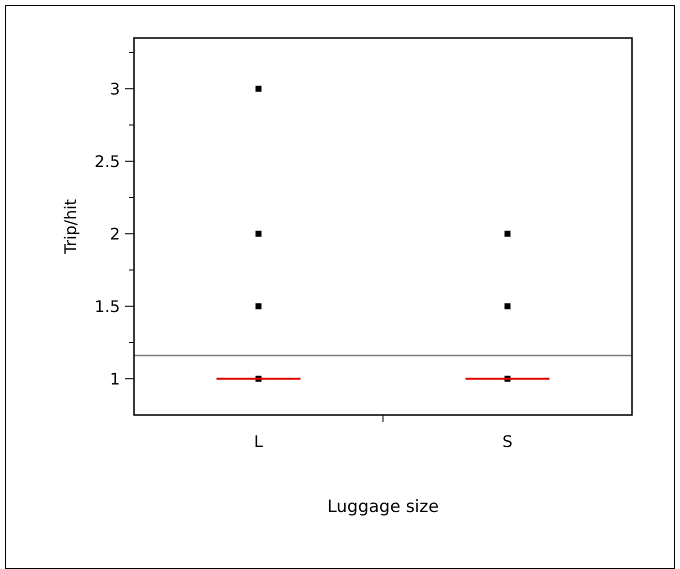  Describe the element at coordinates (507, 441) in the screenshot. I see `x-tick-label: S` at that location.